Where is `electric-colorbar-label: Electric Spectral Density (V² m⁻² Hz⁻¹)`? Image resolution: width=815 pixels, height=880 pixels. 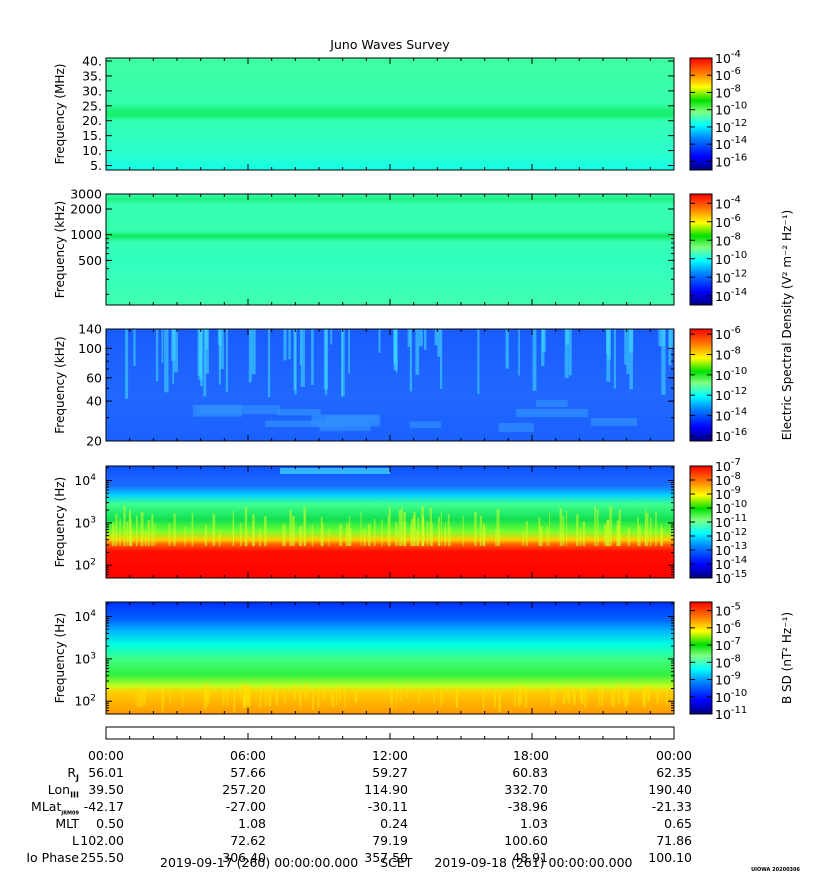
electric-colorbar-label: Electric Spectral Density (V² m⁻² Hz⁻¹) is located at coordinates (787, 325).